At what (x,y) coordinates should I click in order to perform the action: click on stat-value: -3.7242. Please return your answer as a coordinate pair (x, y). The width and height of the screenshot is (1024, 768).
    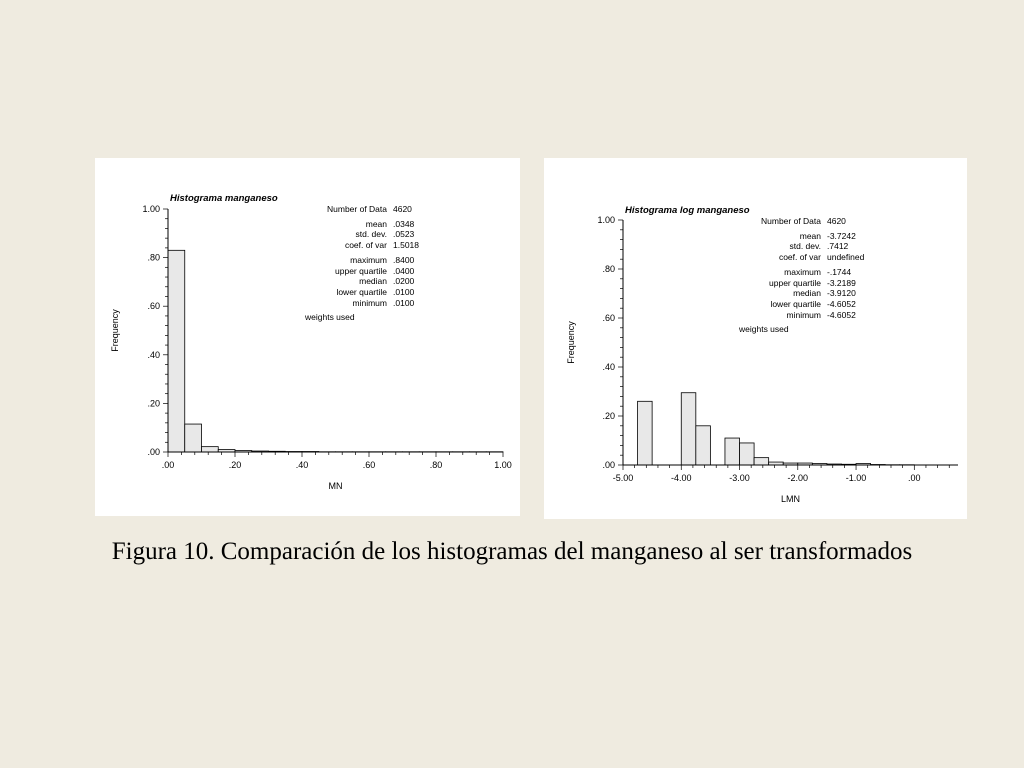
    Looking at the image, I should click on (841, 235).